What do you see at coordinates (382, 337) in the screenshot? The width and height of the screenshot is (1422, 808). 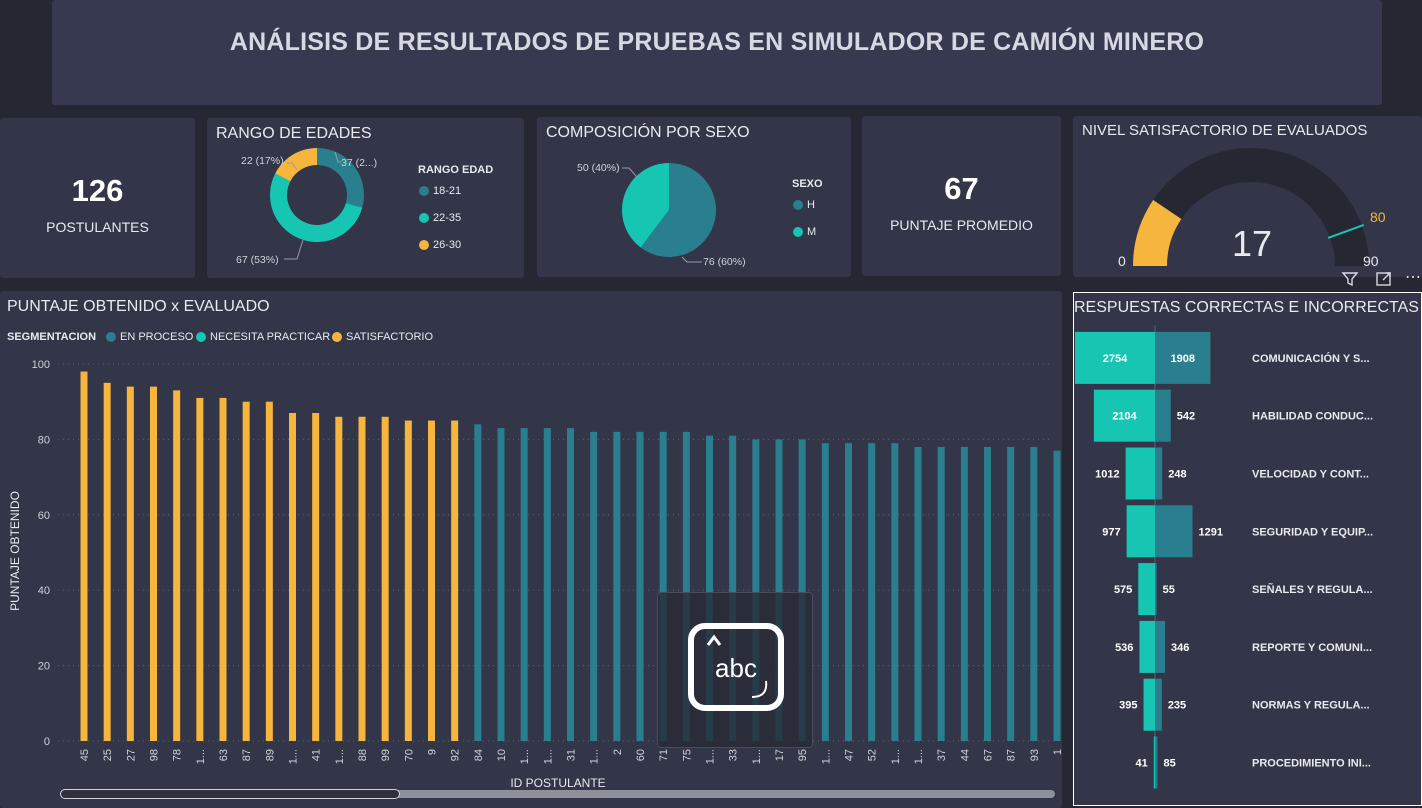 I see `legend-satisfactorio: SATISFACTORIO` at bounding box center [382, 337].